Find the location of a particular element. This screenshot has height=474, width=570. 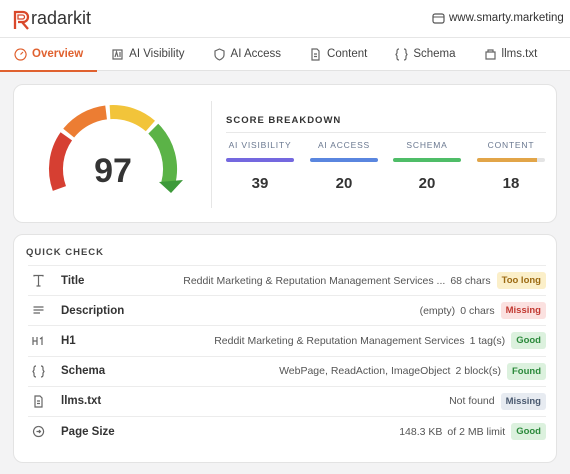

tab: AI Visibility is located at coordinates (147, 54).